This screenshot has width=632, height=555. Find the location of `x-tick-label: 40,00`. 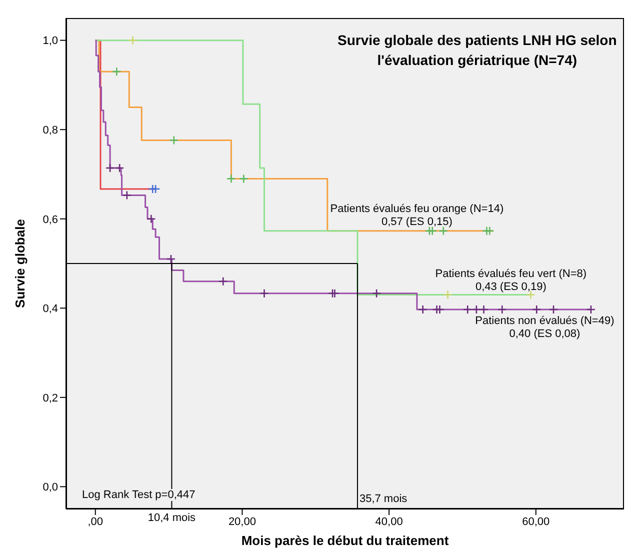

x-tick-label: 40,00 is located at coordinates (389, 522).